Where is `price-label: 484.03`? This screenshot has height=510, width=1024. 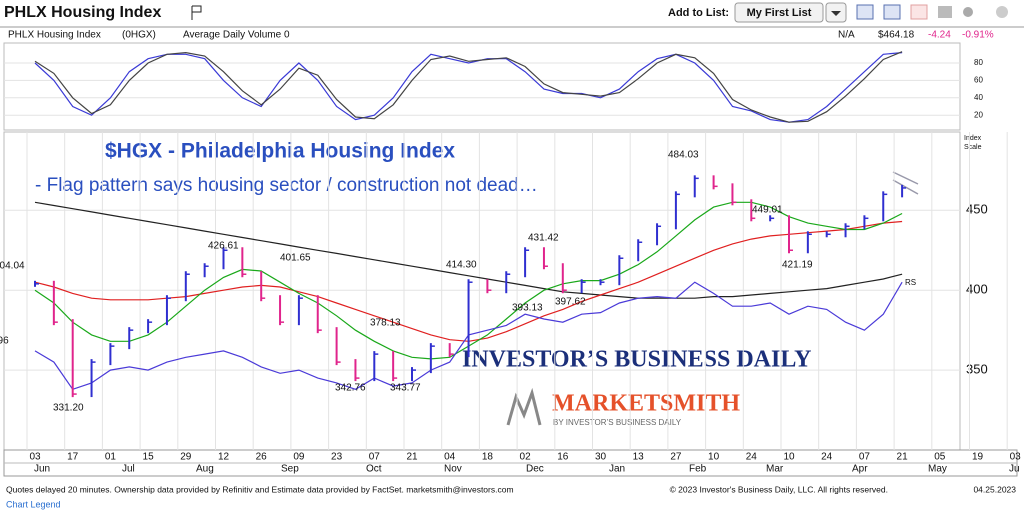
price-label: 484.03 is located at coordinates (683, 155).